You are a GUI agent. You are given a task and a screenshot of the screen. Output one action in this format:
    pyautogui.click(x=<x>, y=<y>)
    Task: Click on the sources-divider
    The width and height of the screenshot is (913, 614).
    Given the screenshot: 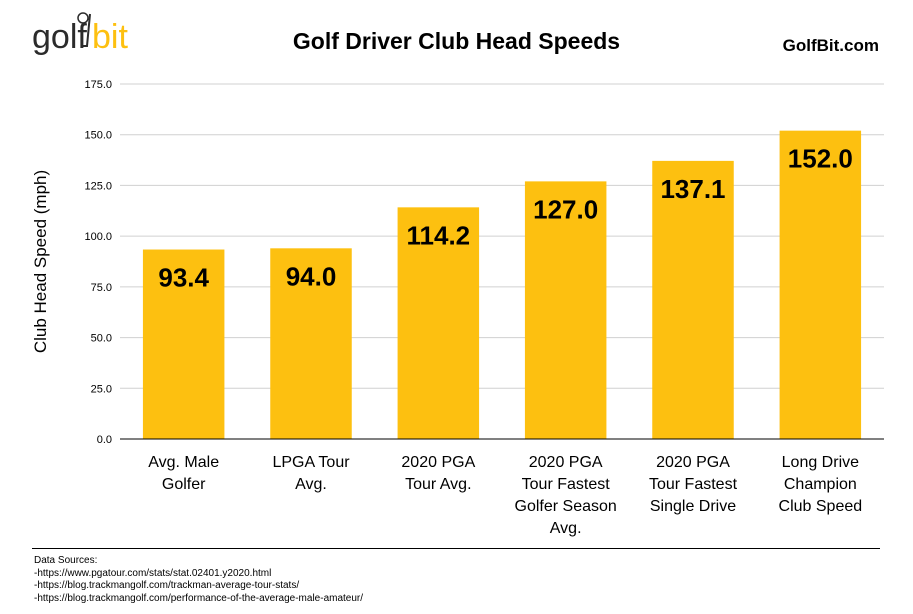 What is the action you would take?
    pyautogui.click(x=456, y=548)
    